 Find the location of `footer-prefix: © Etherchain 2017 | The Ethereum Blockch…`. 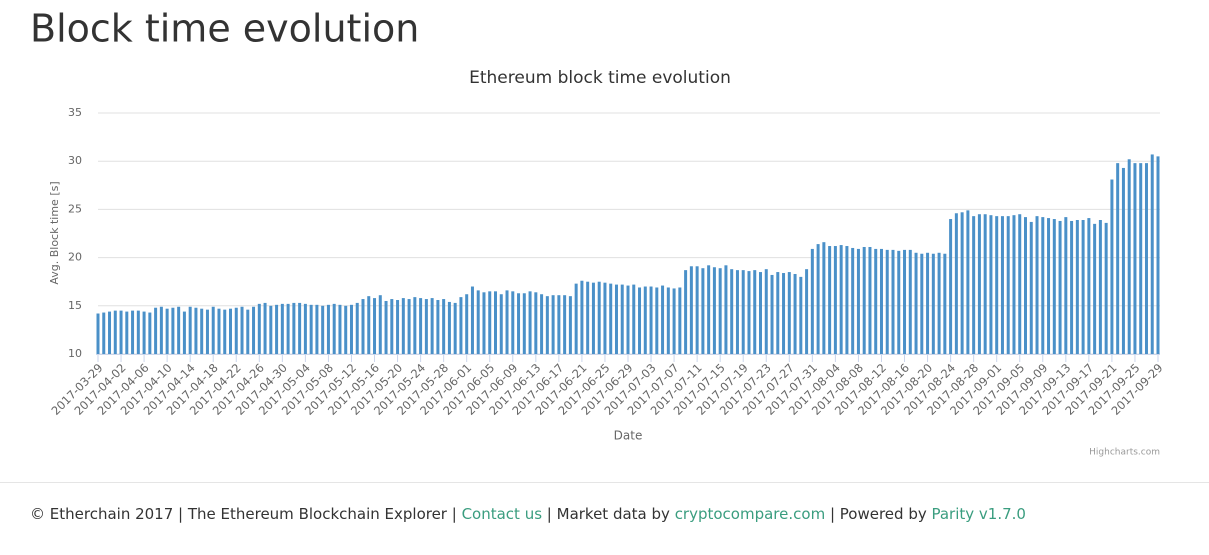

footer-prefix: © Etherchain 2017 | The Ethereum Blockch… is located at coordinates (246, 514).